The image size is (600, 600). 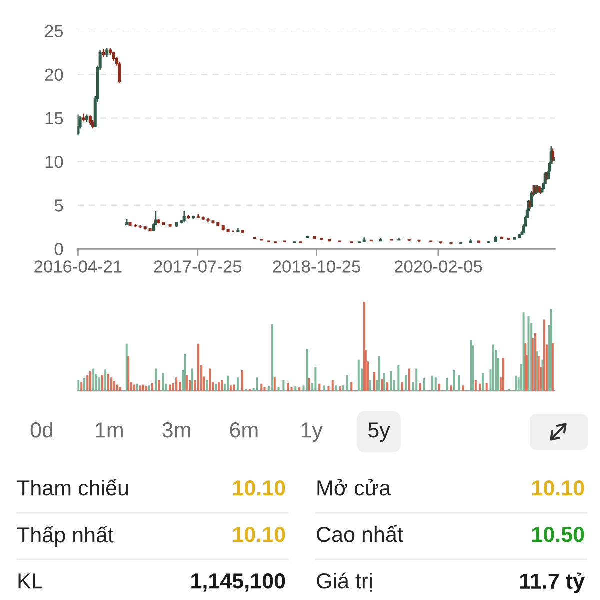 What do you see at coordinates (72, 487) in the screenshot?
I see `category-label: Tham chiếu` at bounding box center [72, 487].